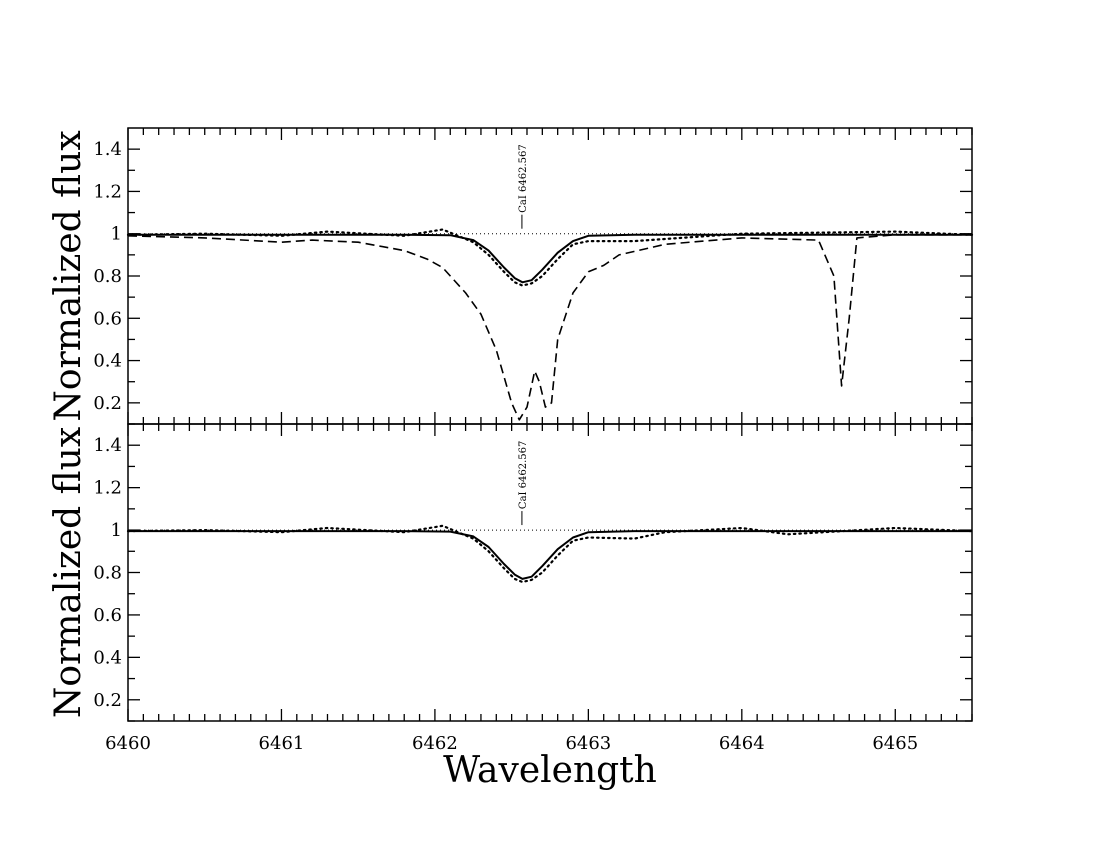 This screenshot has width=1100, height=850. What do you see at coordinates (128, 743) in the screenshot?
I see `x-tick-label: 6460` at bounding box center [128, 743].